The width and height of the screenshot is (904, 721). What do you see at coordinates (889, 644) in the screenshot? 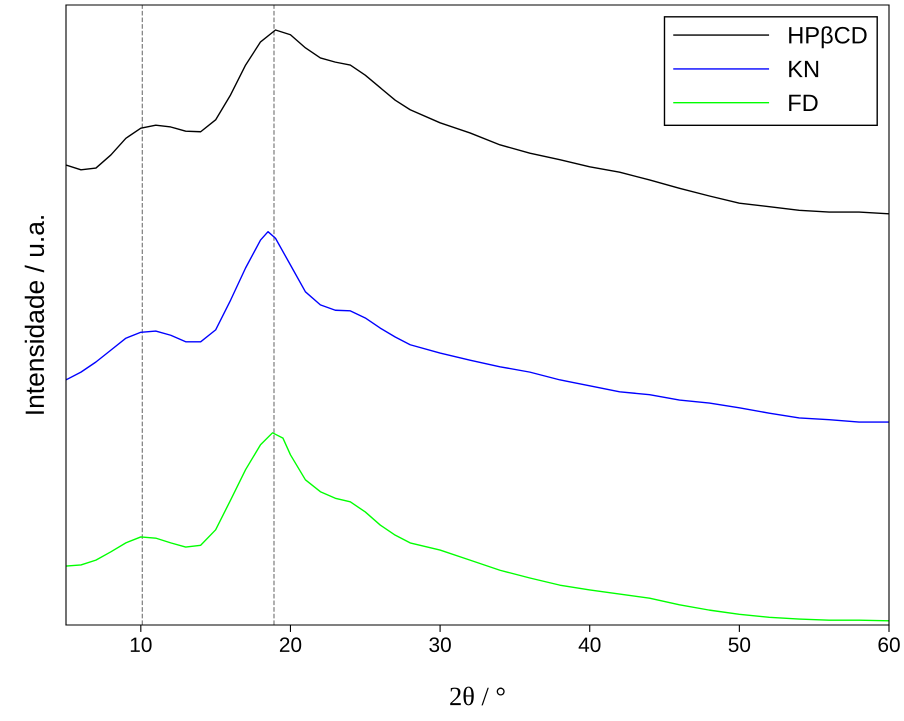
I see `x-tick-label: 60` at bounding box center [889, 644].